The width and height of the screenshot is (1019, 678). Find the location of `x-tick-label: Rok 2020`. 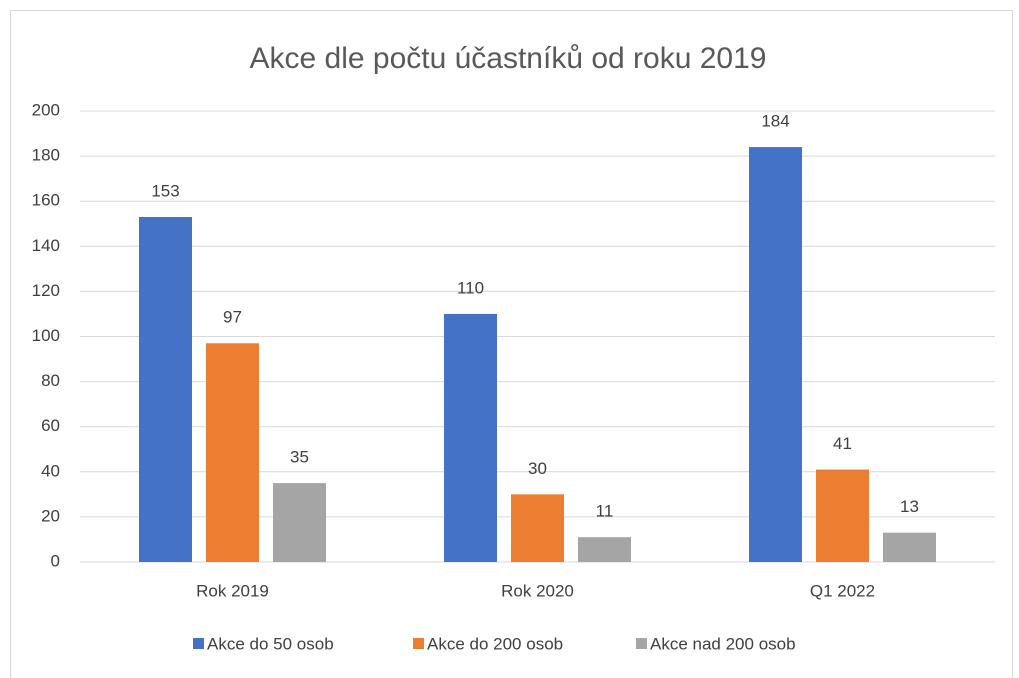

x-tick-label: Rok 2020 is located at coordinates (537, 590).